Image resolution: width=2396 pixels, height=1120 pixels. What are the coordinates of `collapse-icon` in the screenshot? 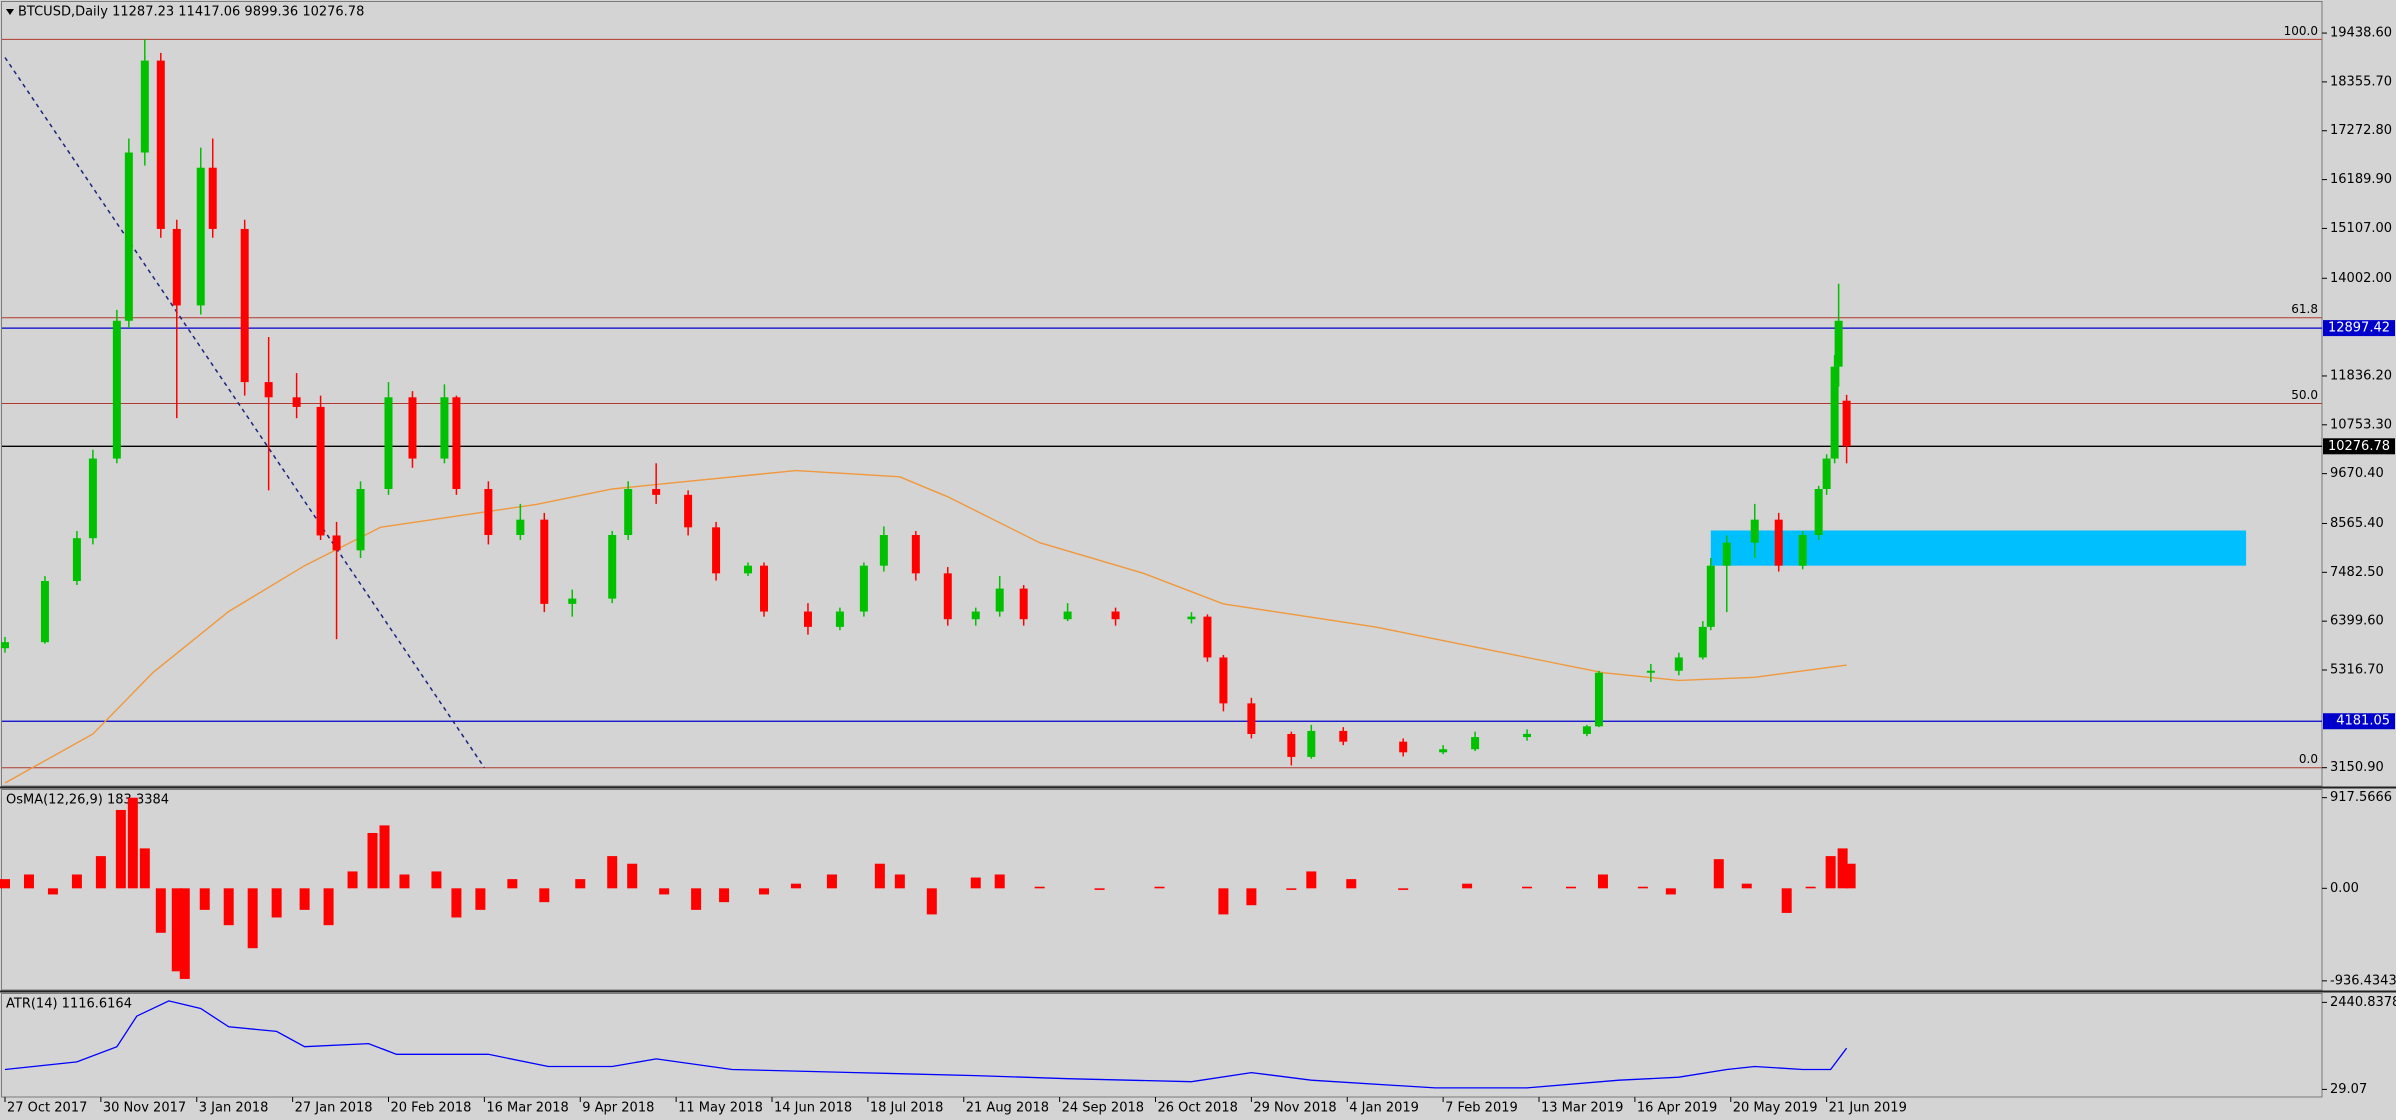 It's located at (10, 12).